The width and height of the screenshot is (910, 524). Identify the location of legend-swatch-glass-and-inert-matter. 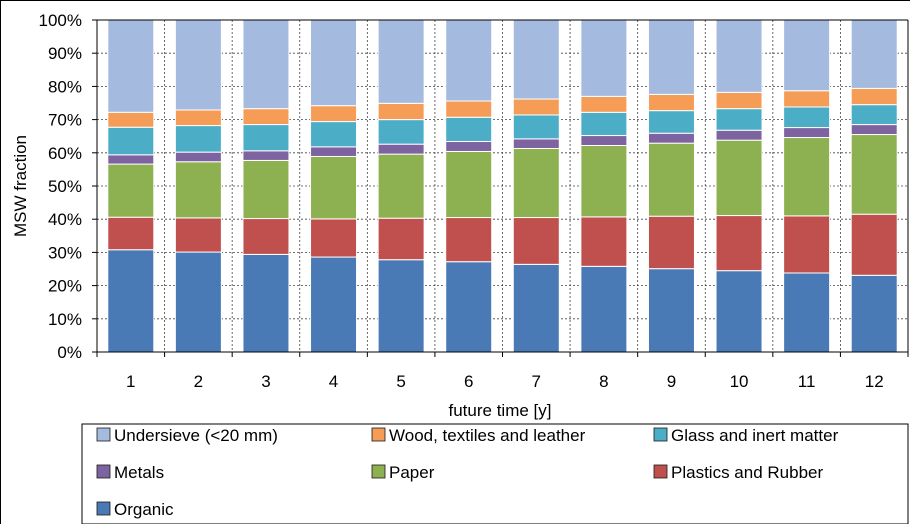
(660, 434).